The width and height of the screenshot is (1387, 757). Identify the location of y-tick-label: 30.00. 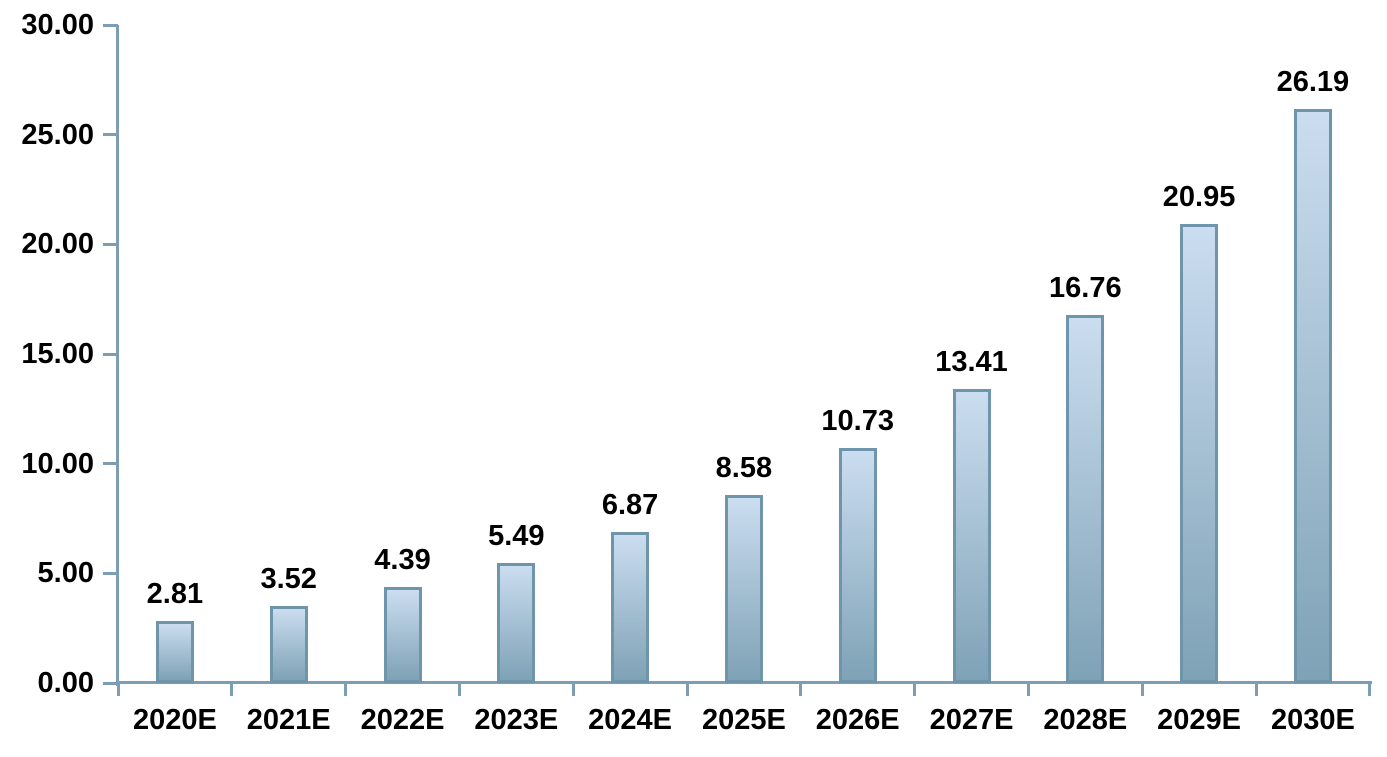
(57, 25).